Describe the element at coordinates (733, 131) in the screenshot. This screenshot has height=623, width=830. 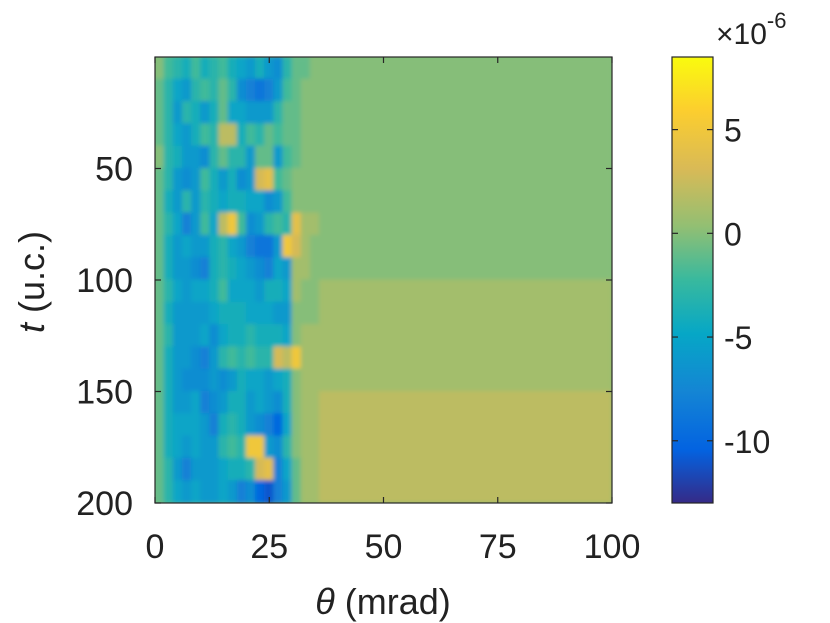
I see `colorbar-tick-label: 5` at that location.